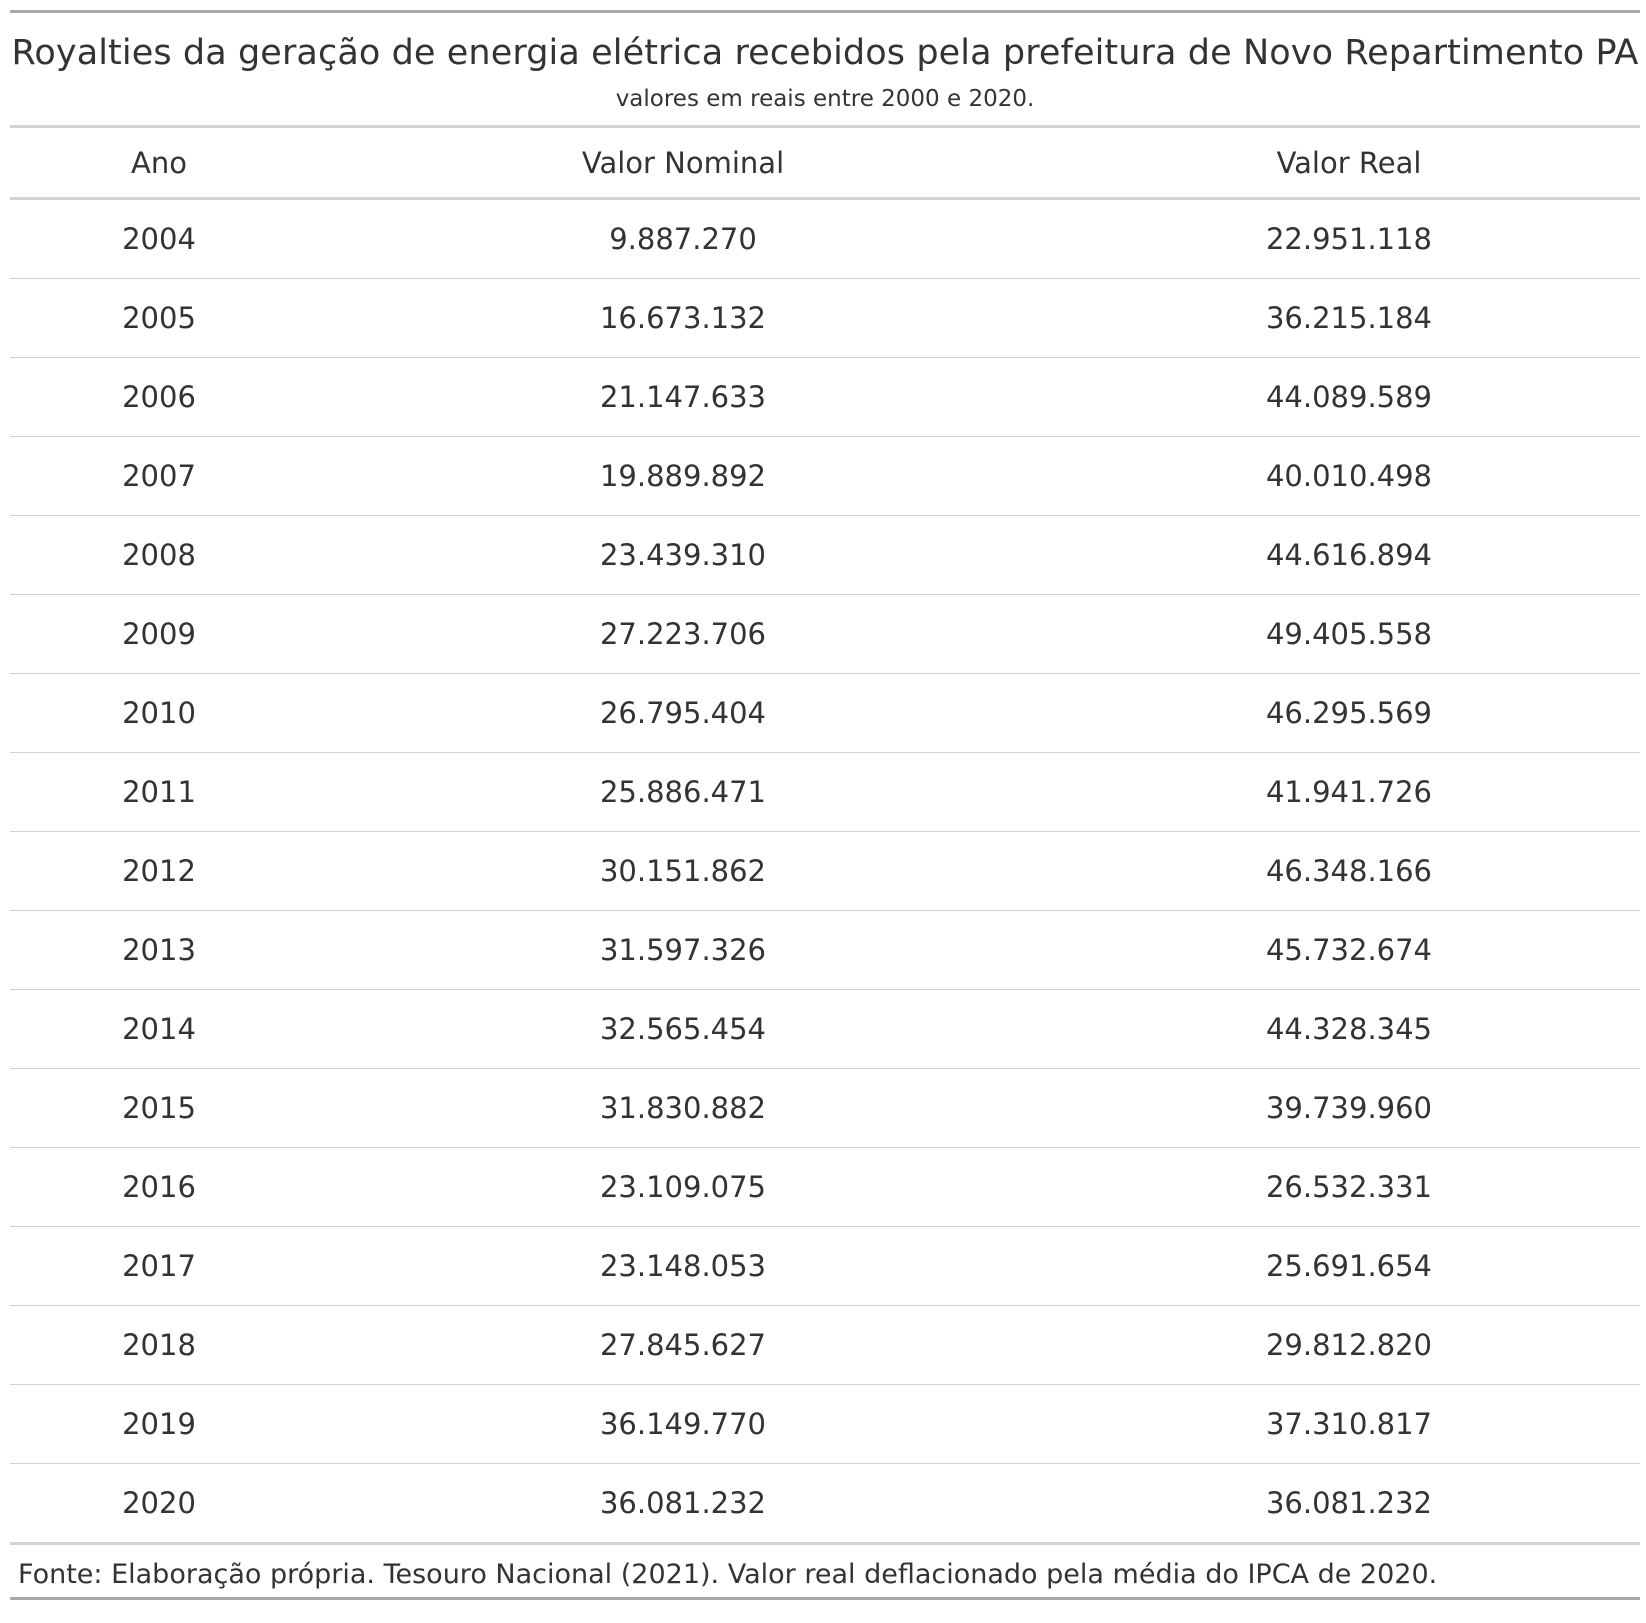 The image size is (1646, 1623). I want to click on cell-valor-real: 26.532.331, so click(1349, 1187).